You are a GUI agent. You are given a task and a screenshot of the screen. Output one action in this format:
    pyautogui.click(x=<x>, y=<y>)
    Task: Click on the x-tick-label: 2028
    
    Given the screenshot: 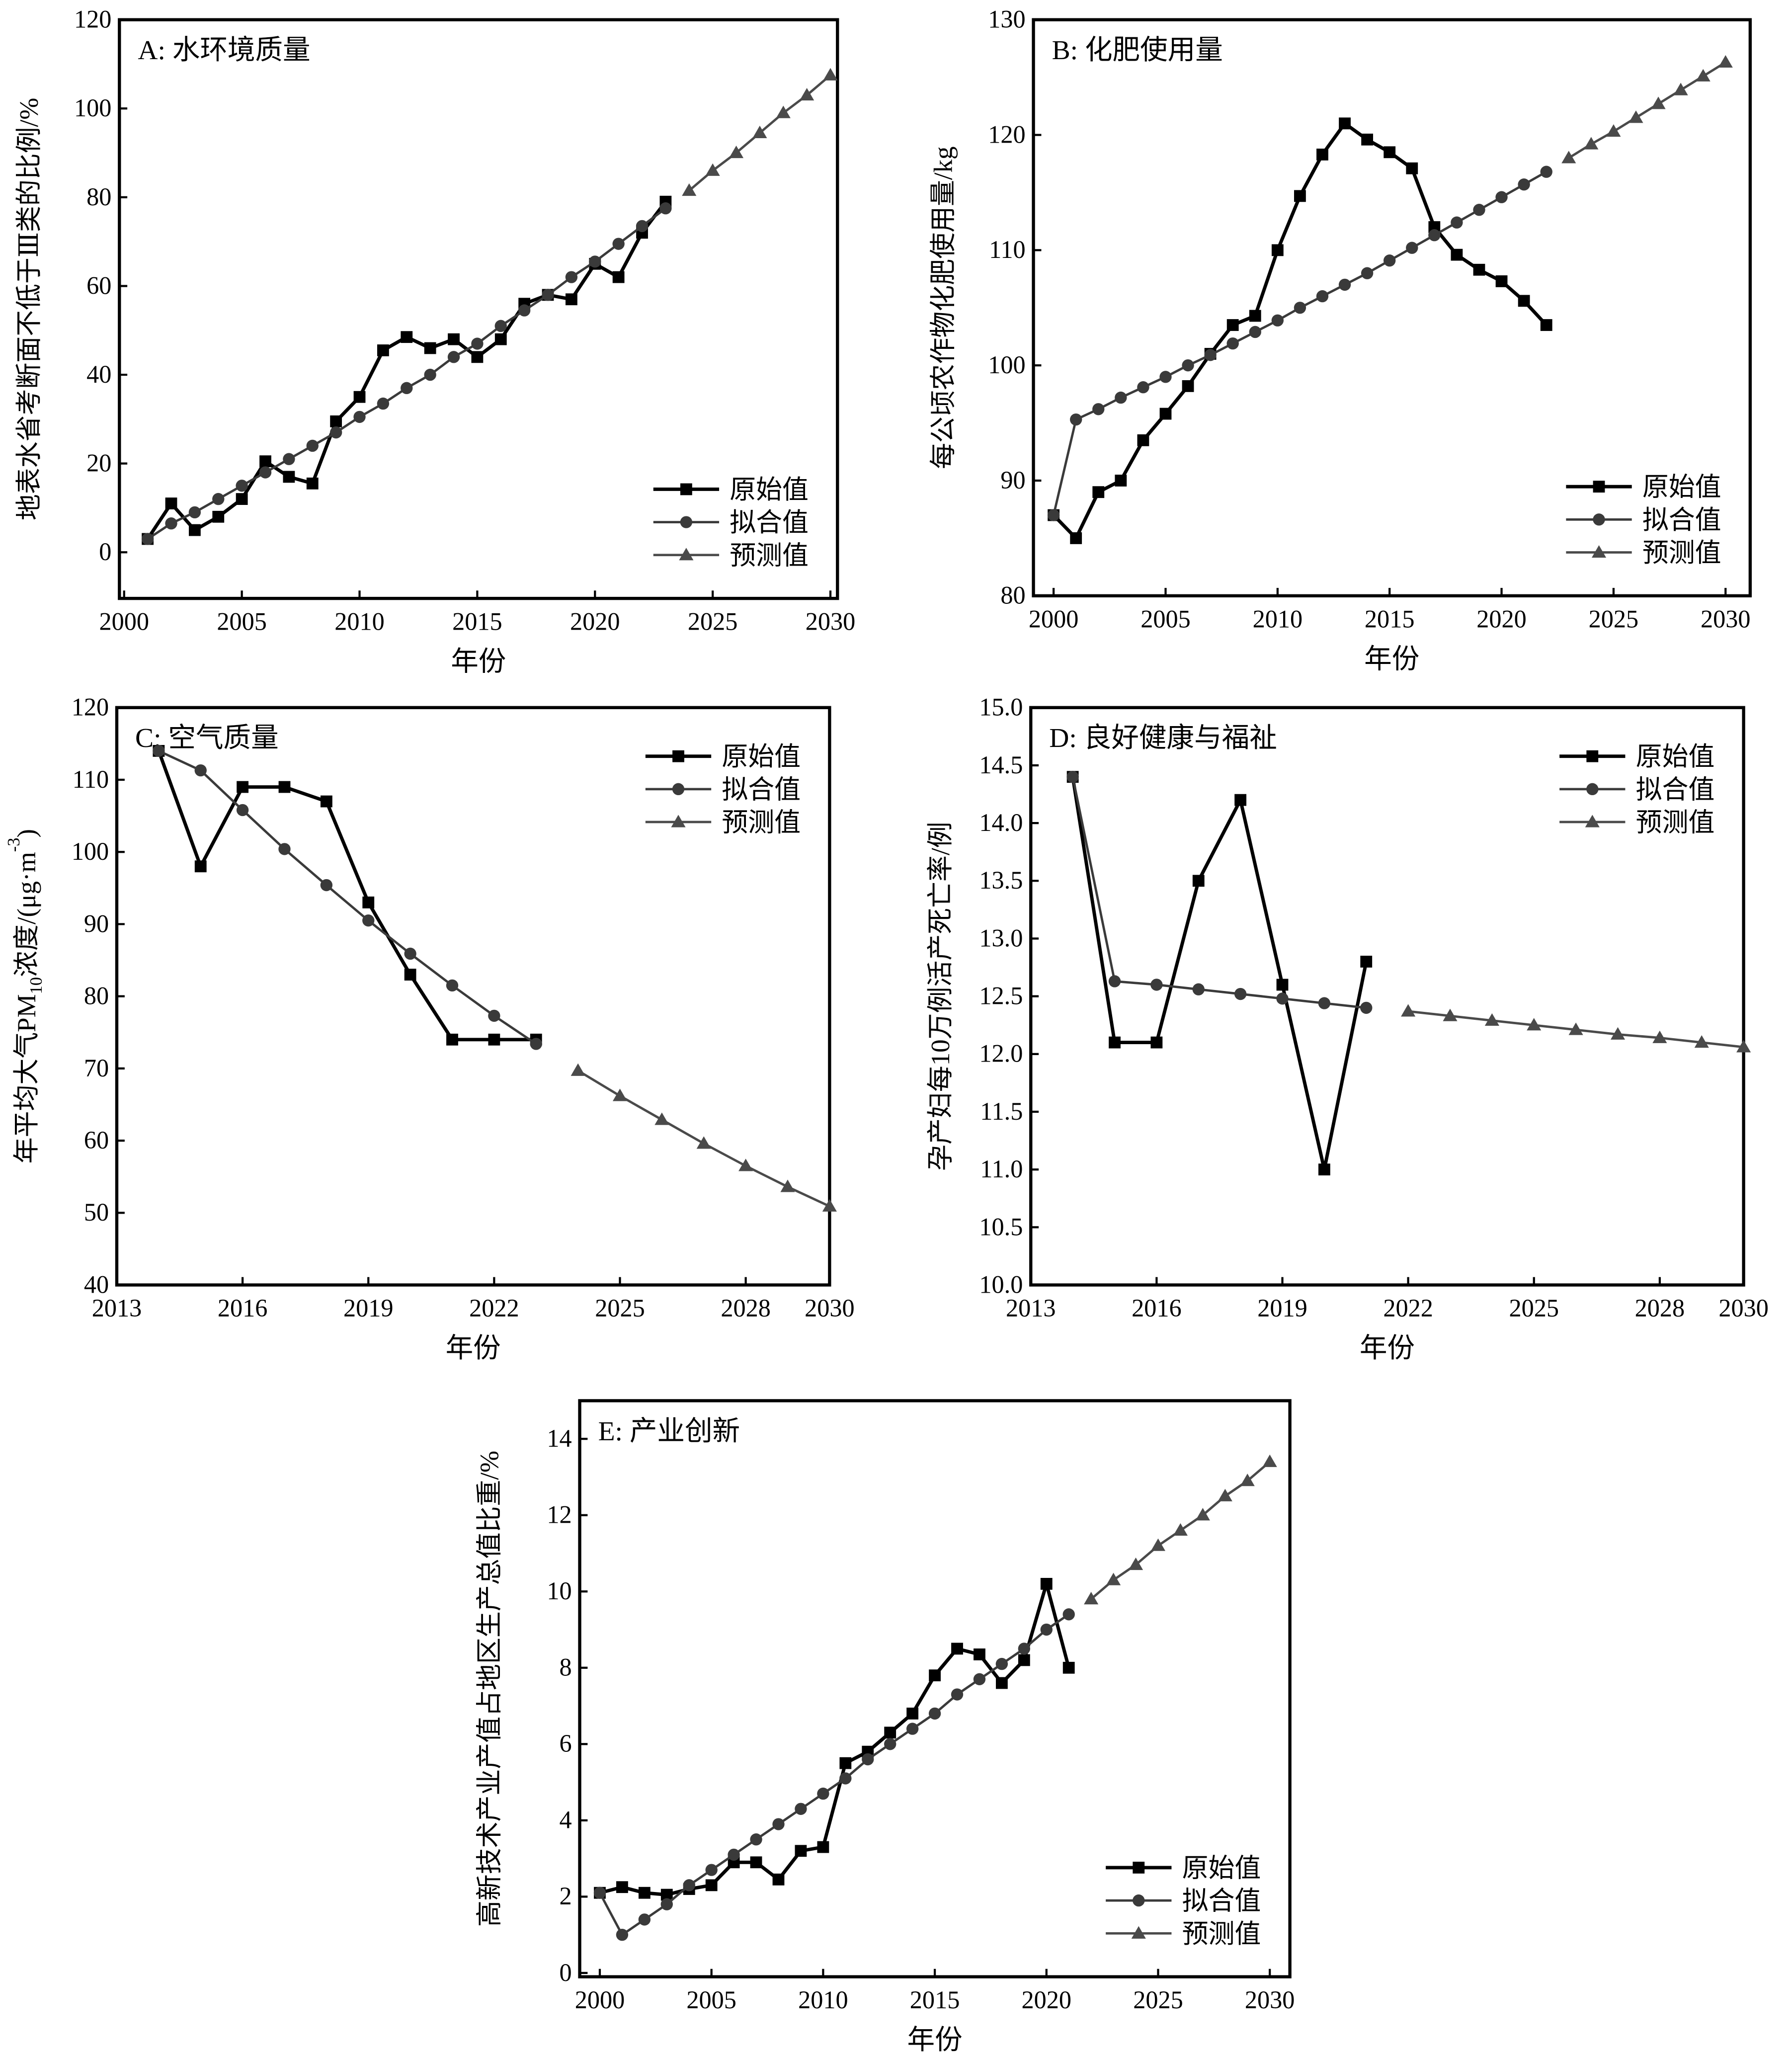 What is the action you would take?
    pyautogui.click(x=746, y=1308)
    